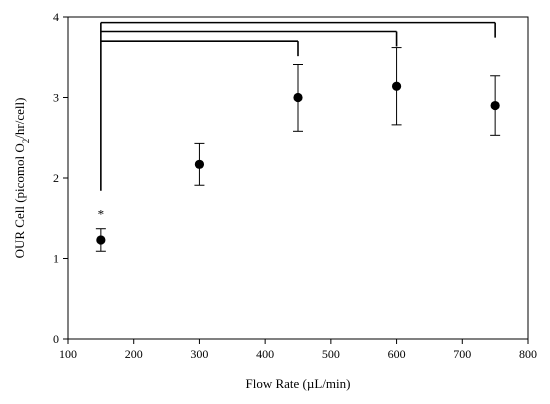 Image resolution: width=550 pixels, height=404 pixels. What do you see at coordinates (199, 354) in the screenshot?
I see `x-tick-label: 300` at bounding box center [199, 354].